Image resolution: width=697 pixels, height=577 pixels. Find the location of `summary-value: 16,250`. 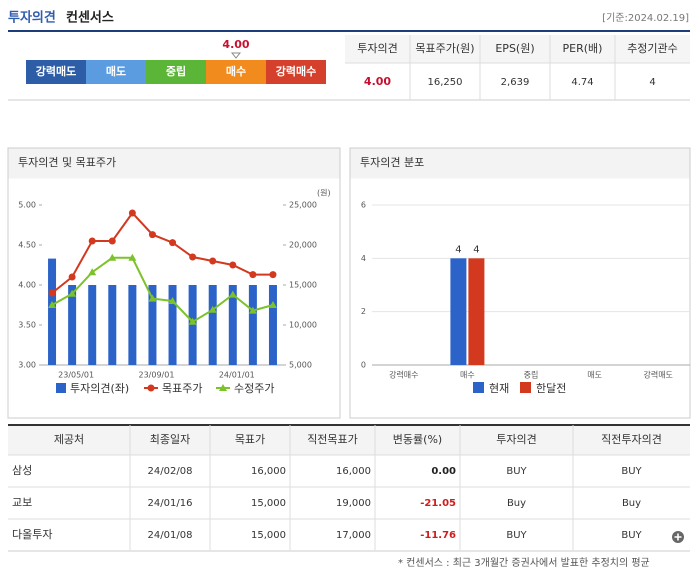

summary-value: 16,250 is located at coordinates (445, 82).